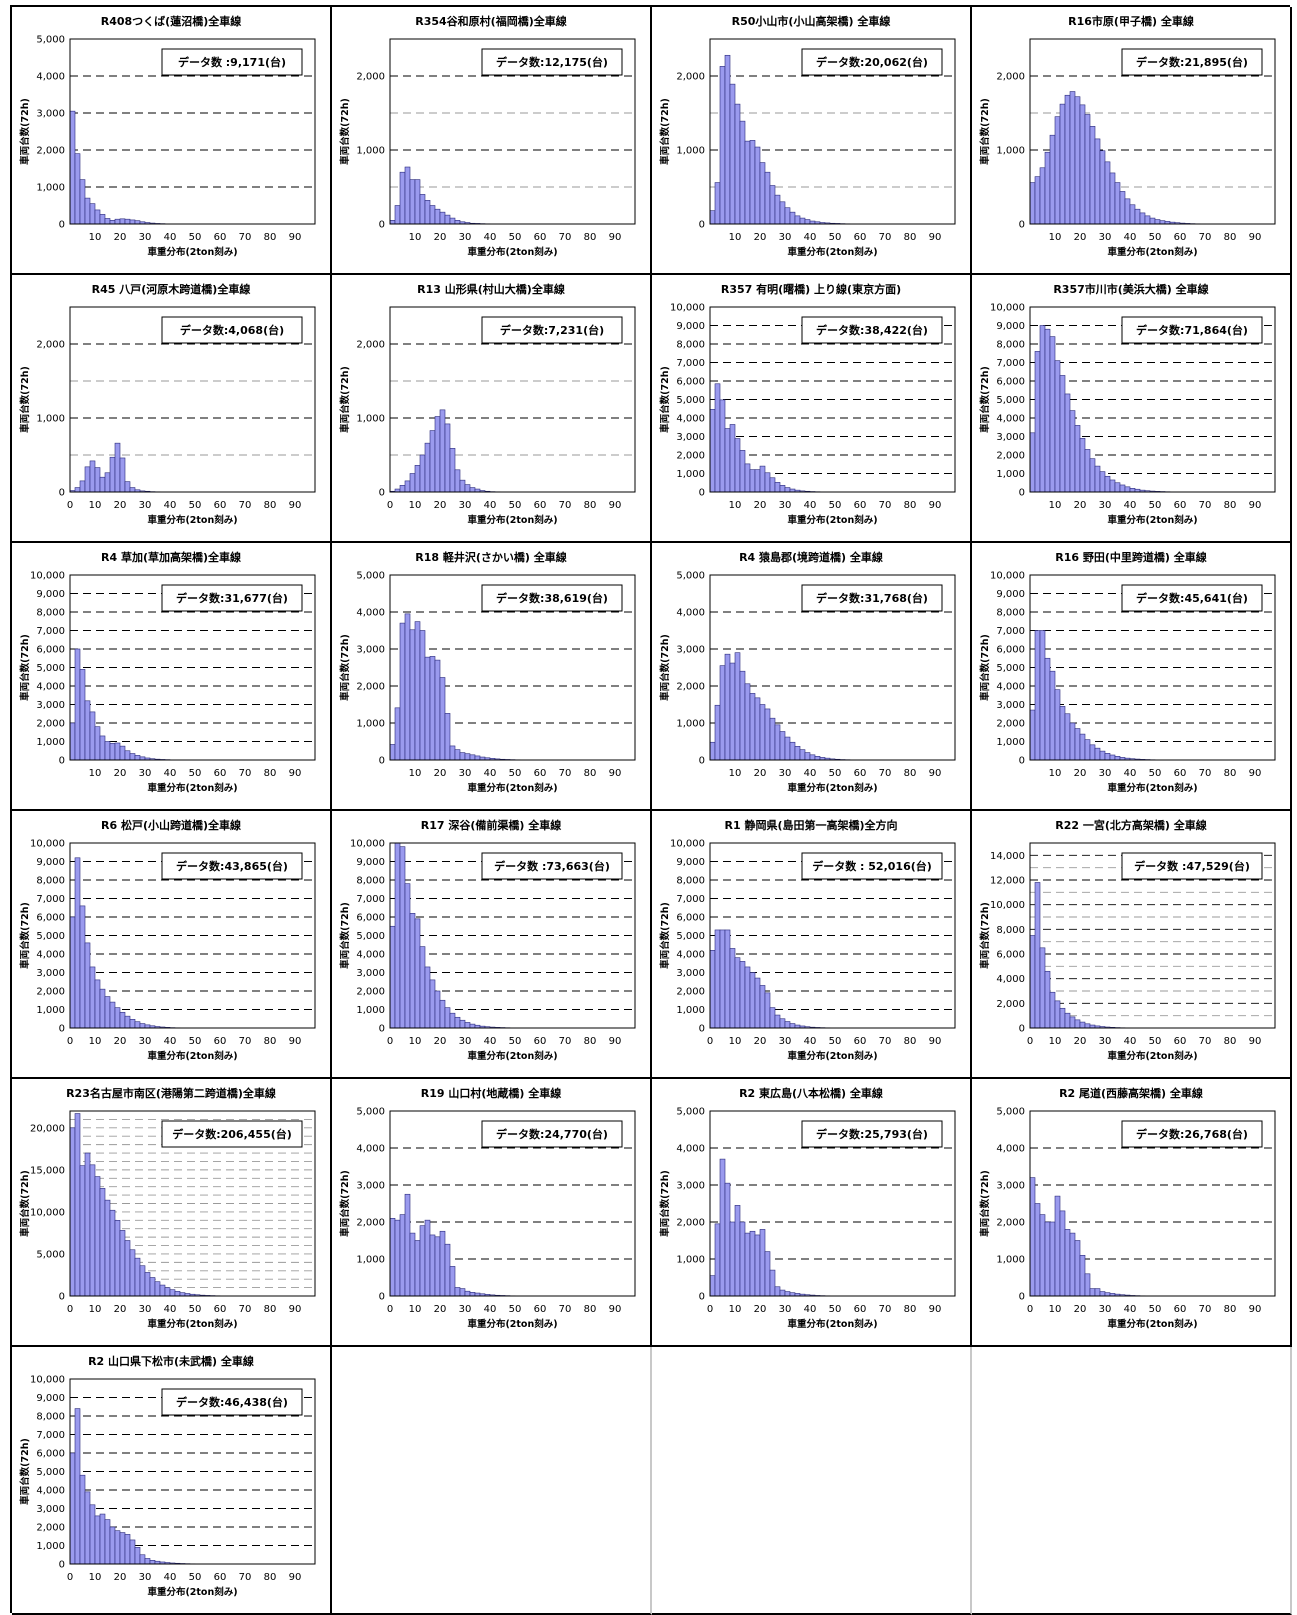 The width and height of the screenshot is (1297, 1615). Describe the element at coordinates (270, 773) in the screenshot. I see `x-tick-label: 80` at that location.